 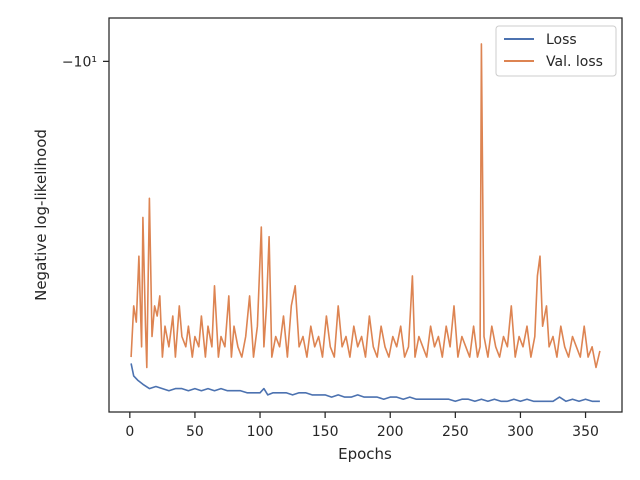 I want to click on x-tick-label: 50, so click(x=195, y=432).